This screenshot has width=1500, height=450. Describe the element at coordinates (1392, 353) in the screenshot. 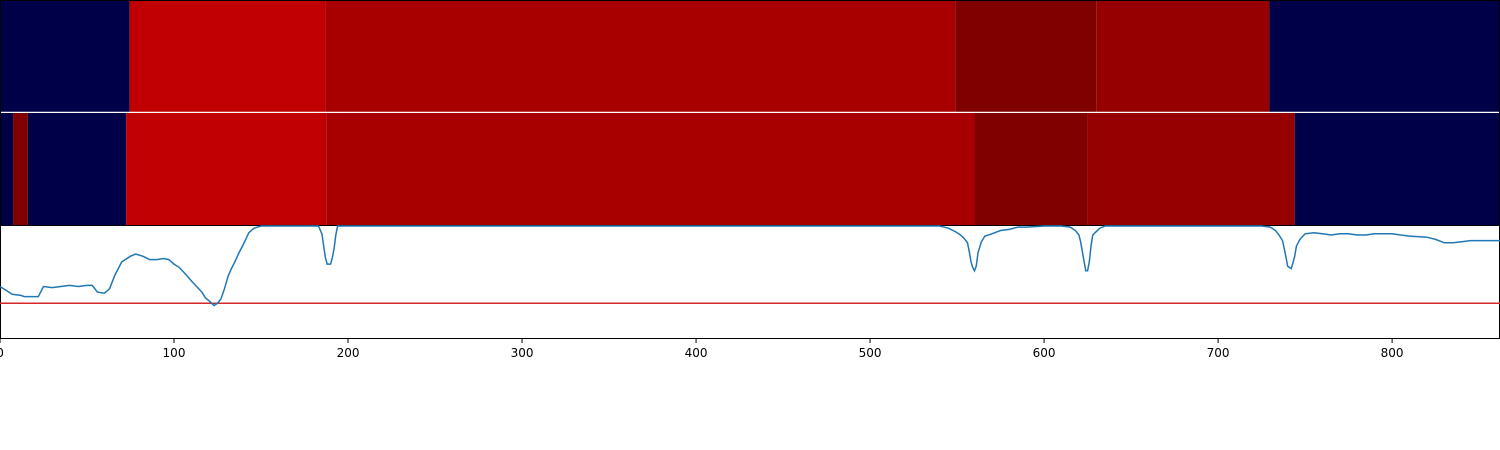

I see `x-tick-label: 800` at that location.